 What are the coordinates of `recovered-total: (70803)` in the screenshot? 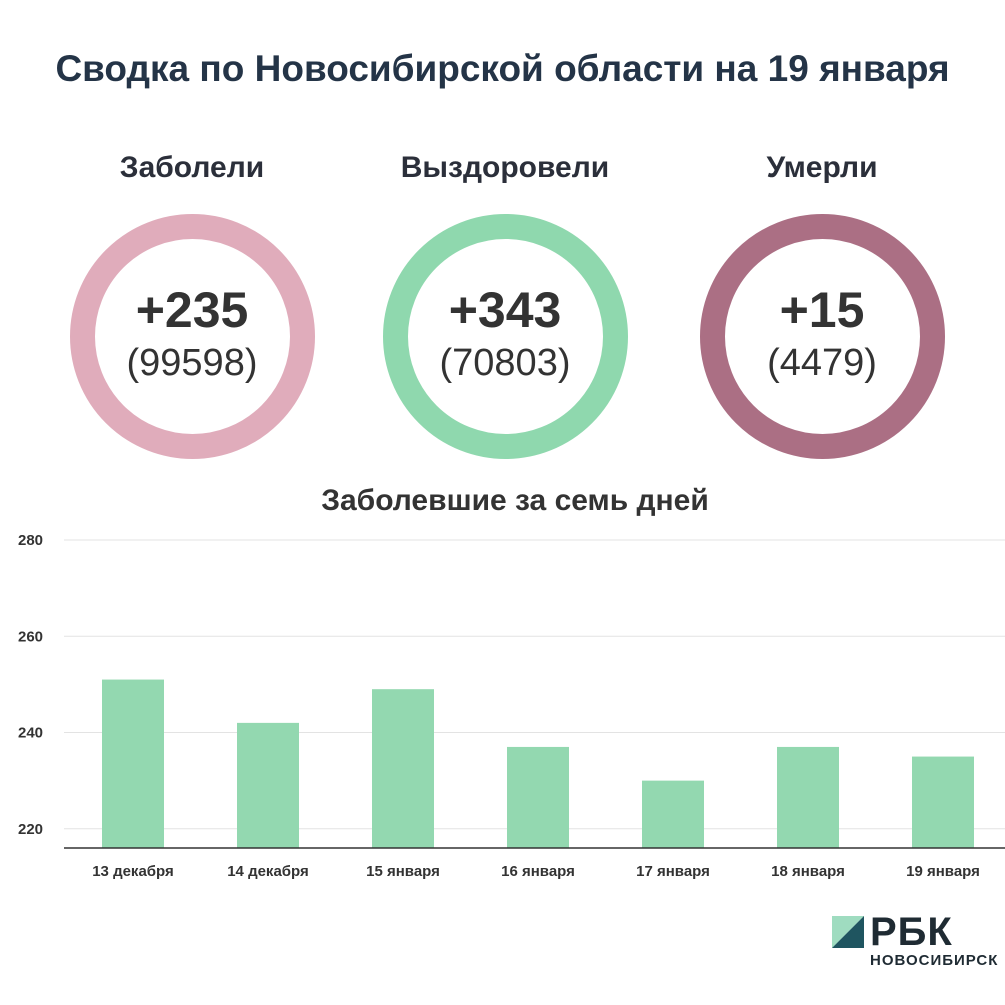 It's located at (505, 362).